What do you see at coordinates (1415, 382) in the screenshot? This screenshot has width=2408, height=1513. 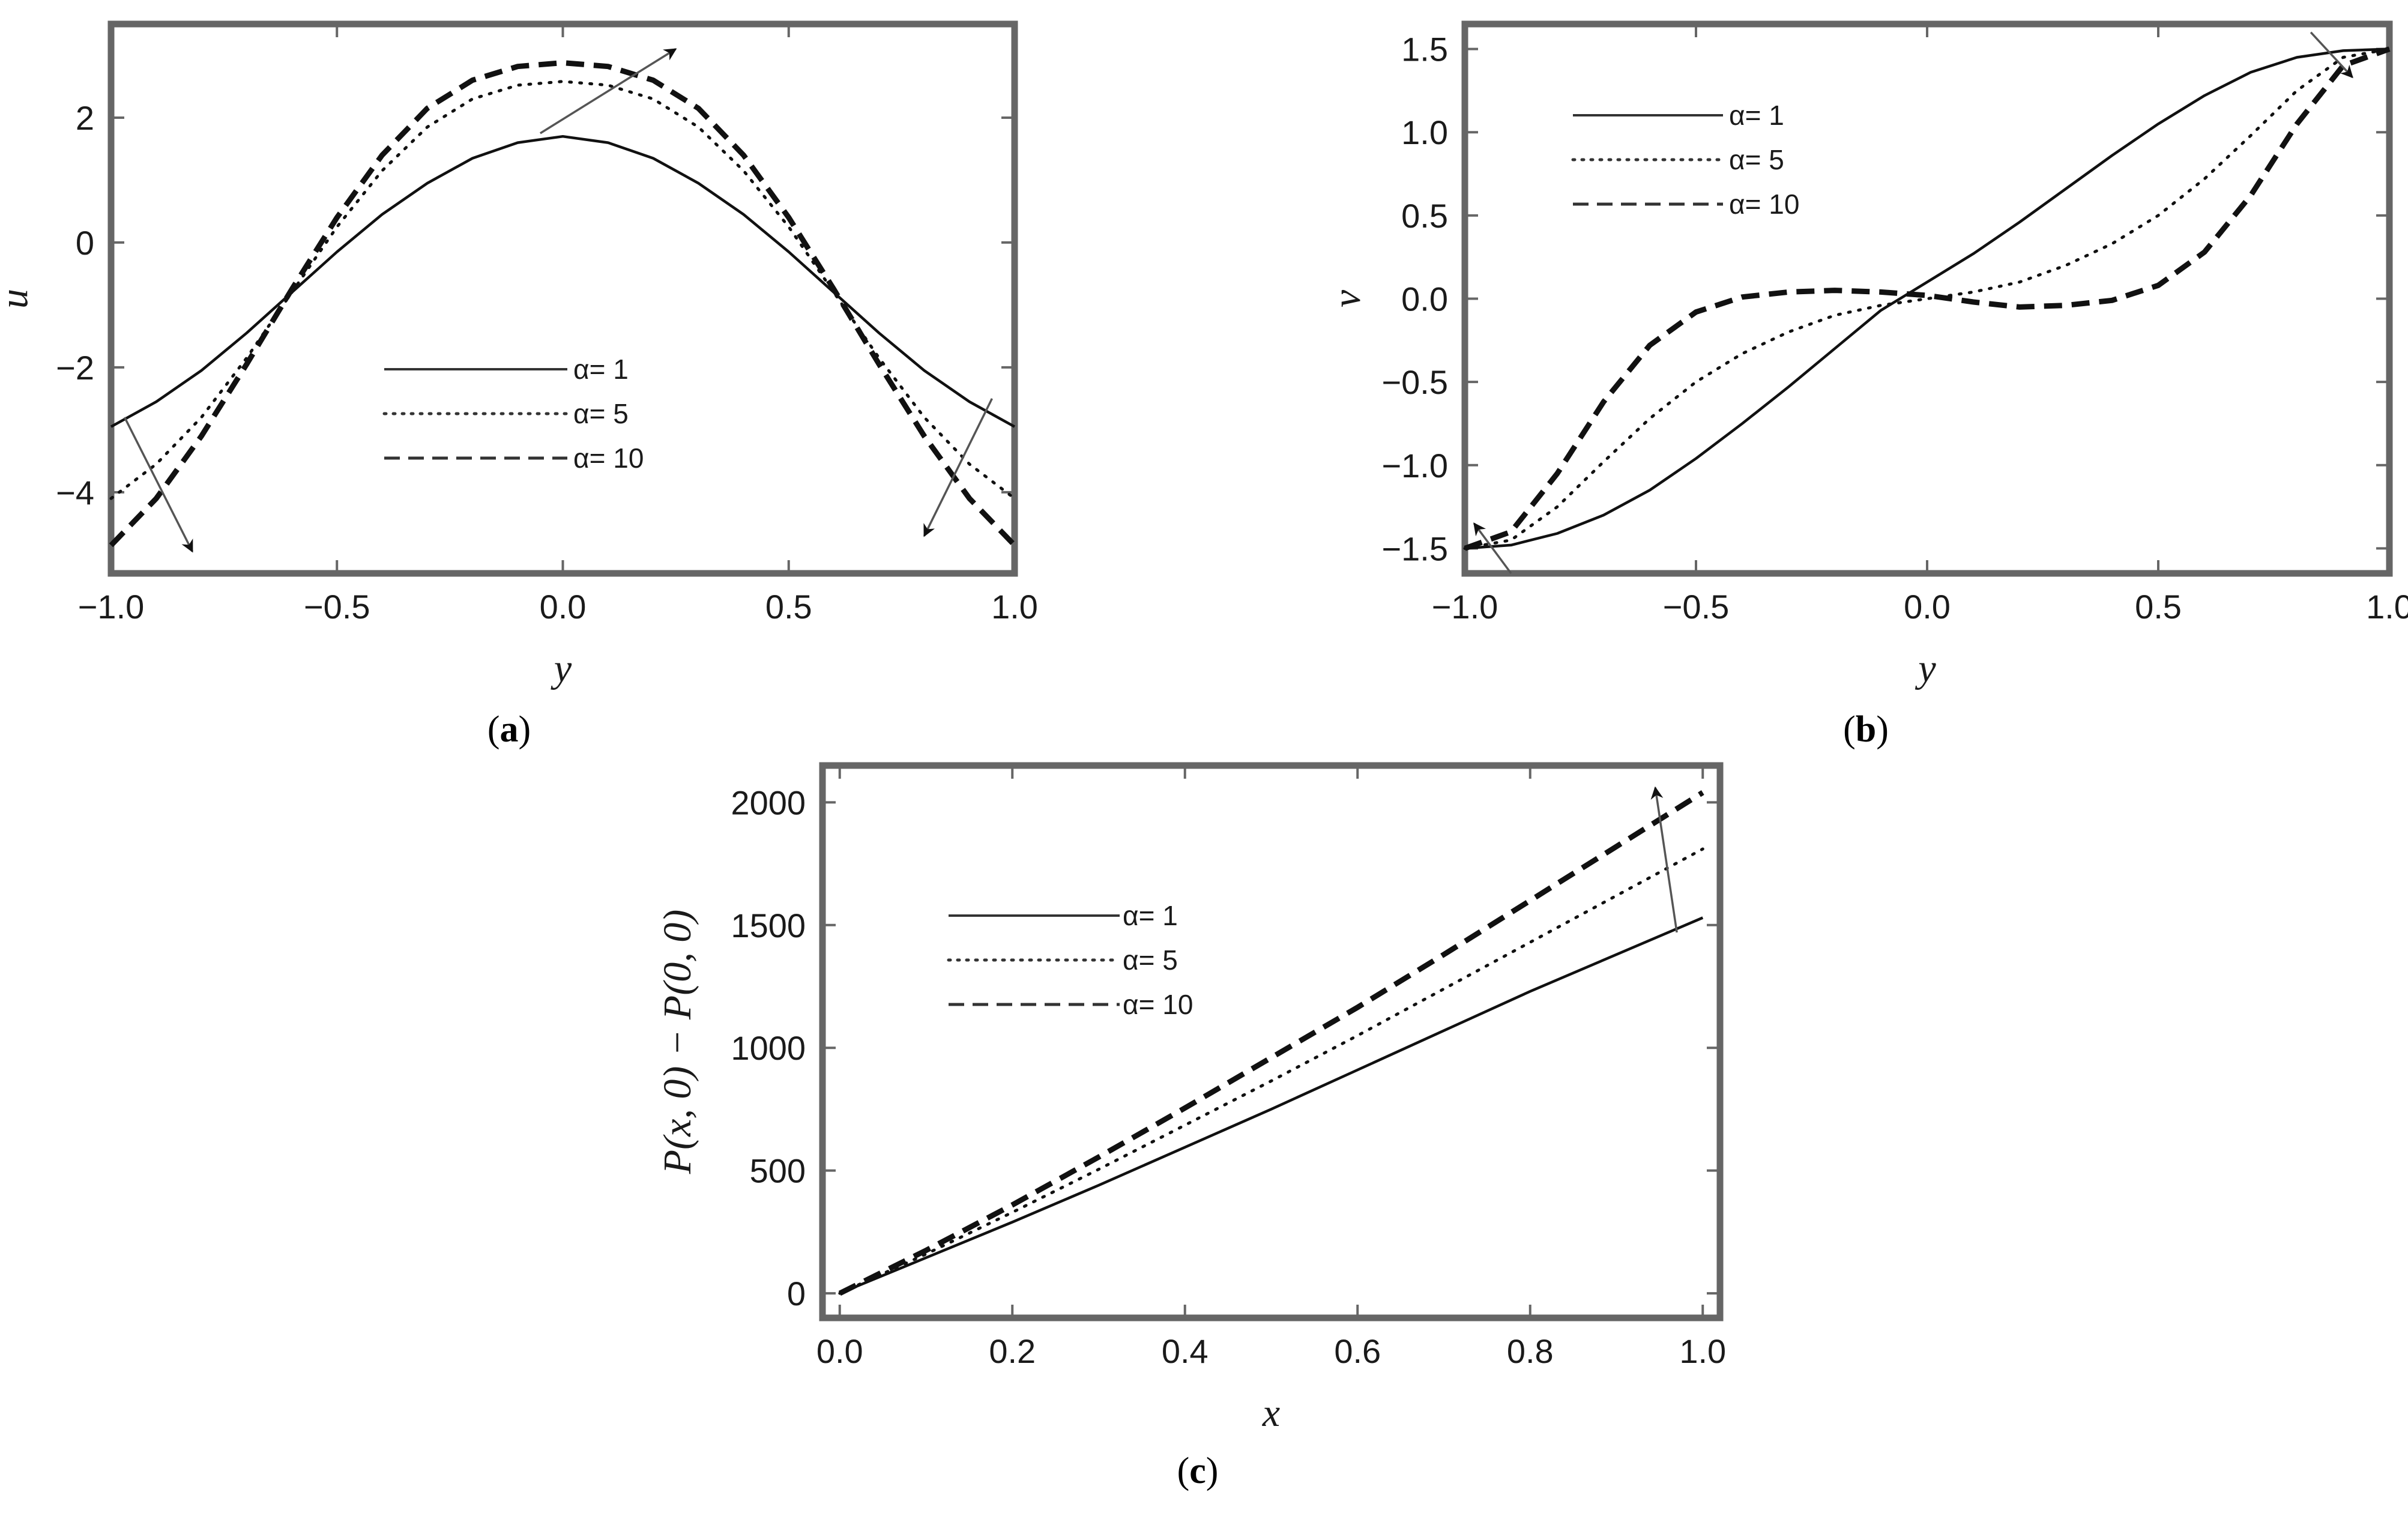 I see `y-tick-label: −0.5` at bounding box center [1415, 382].